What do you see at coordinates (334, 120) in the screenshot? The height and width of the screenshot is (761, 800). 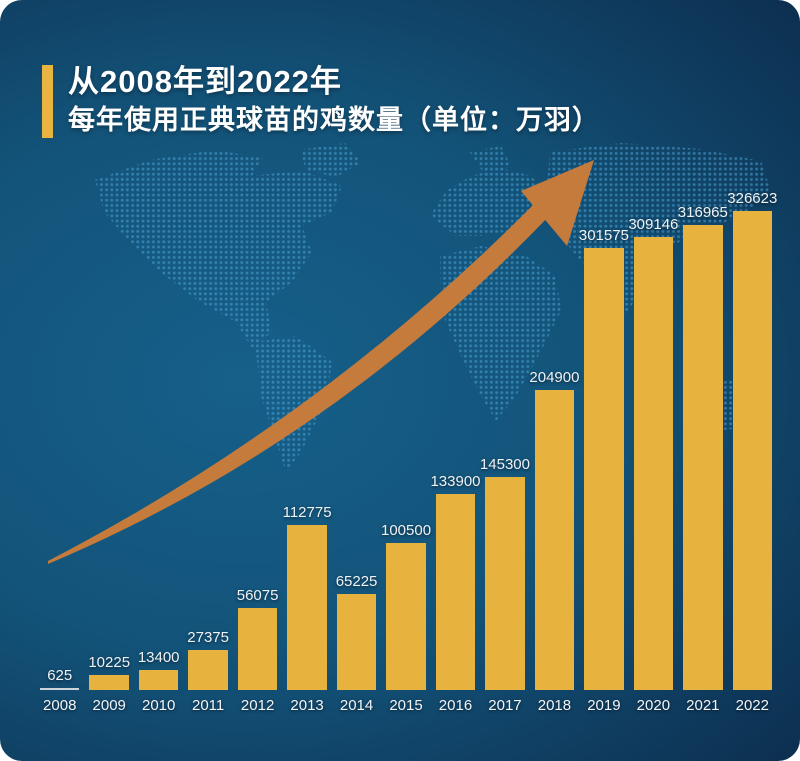 I see `title-line2: 每年使用正典球苗的鸡数量（单位：万羽）` at bounding box center [334, 120].